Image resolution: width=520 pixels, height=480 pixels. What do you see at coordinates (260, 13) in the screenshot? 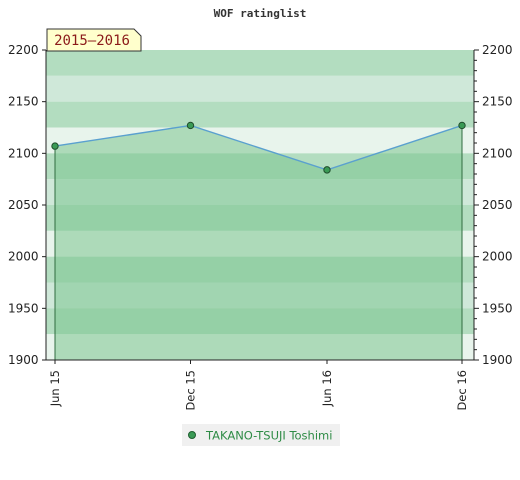
I see `chart-title: WOF ratinglist` at bounding box center [260, 13].